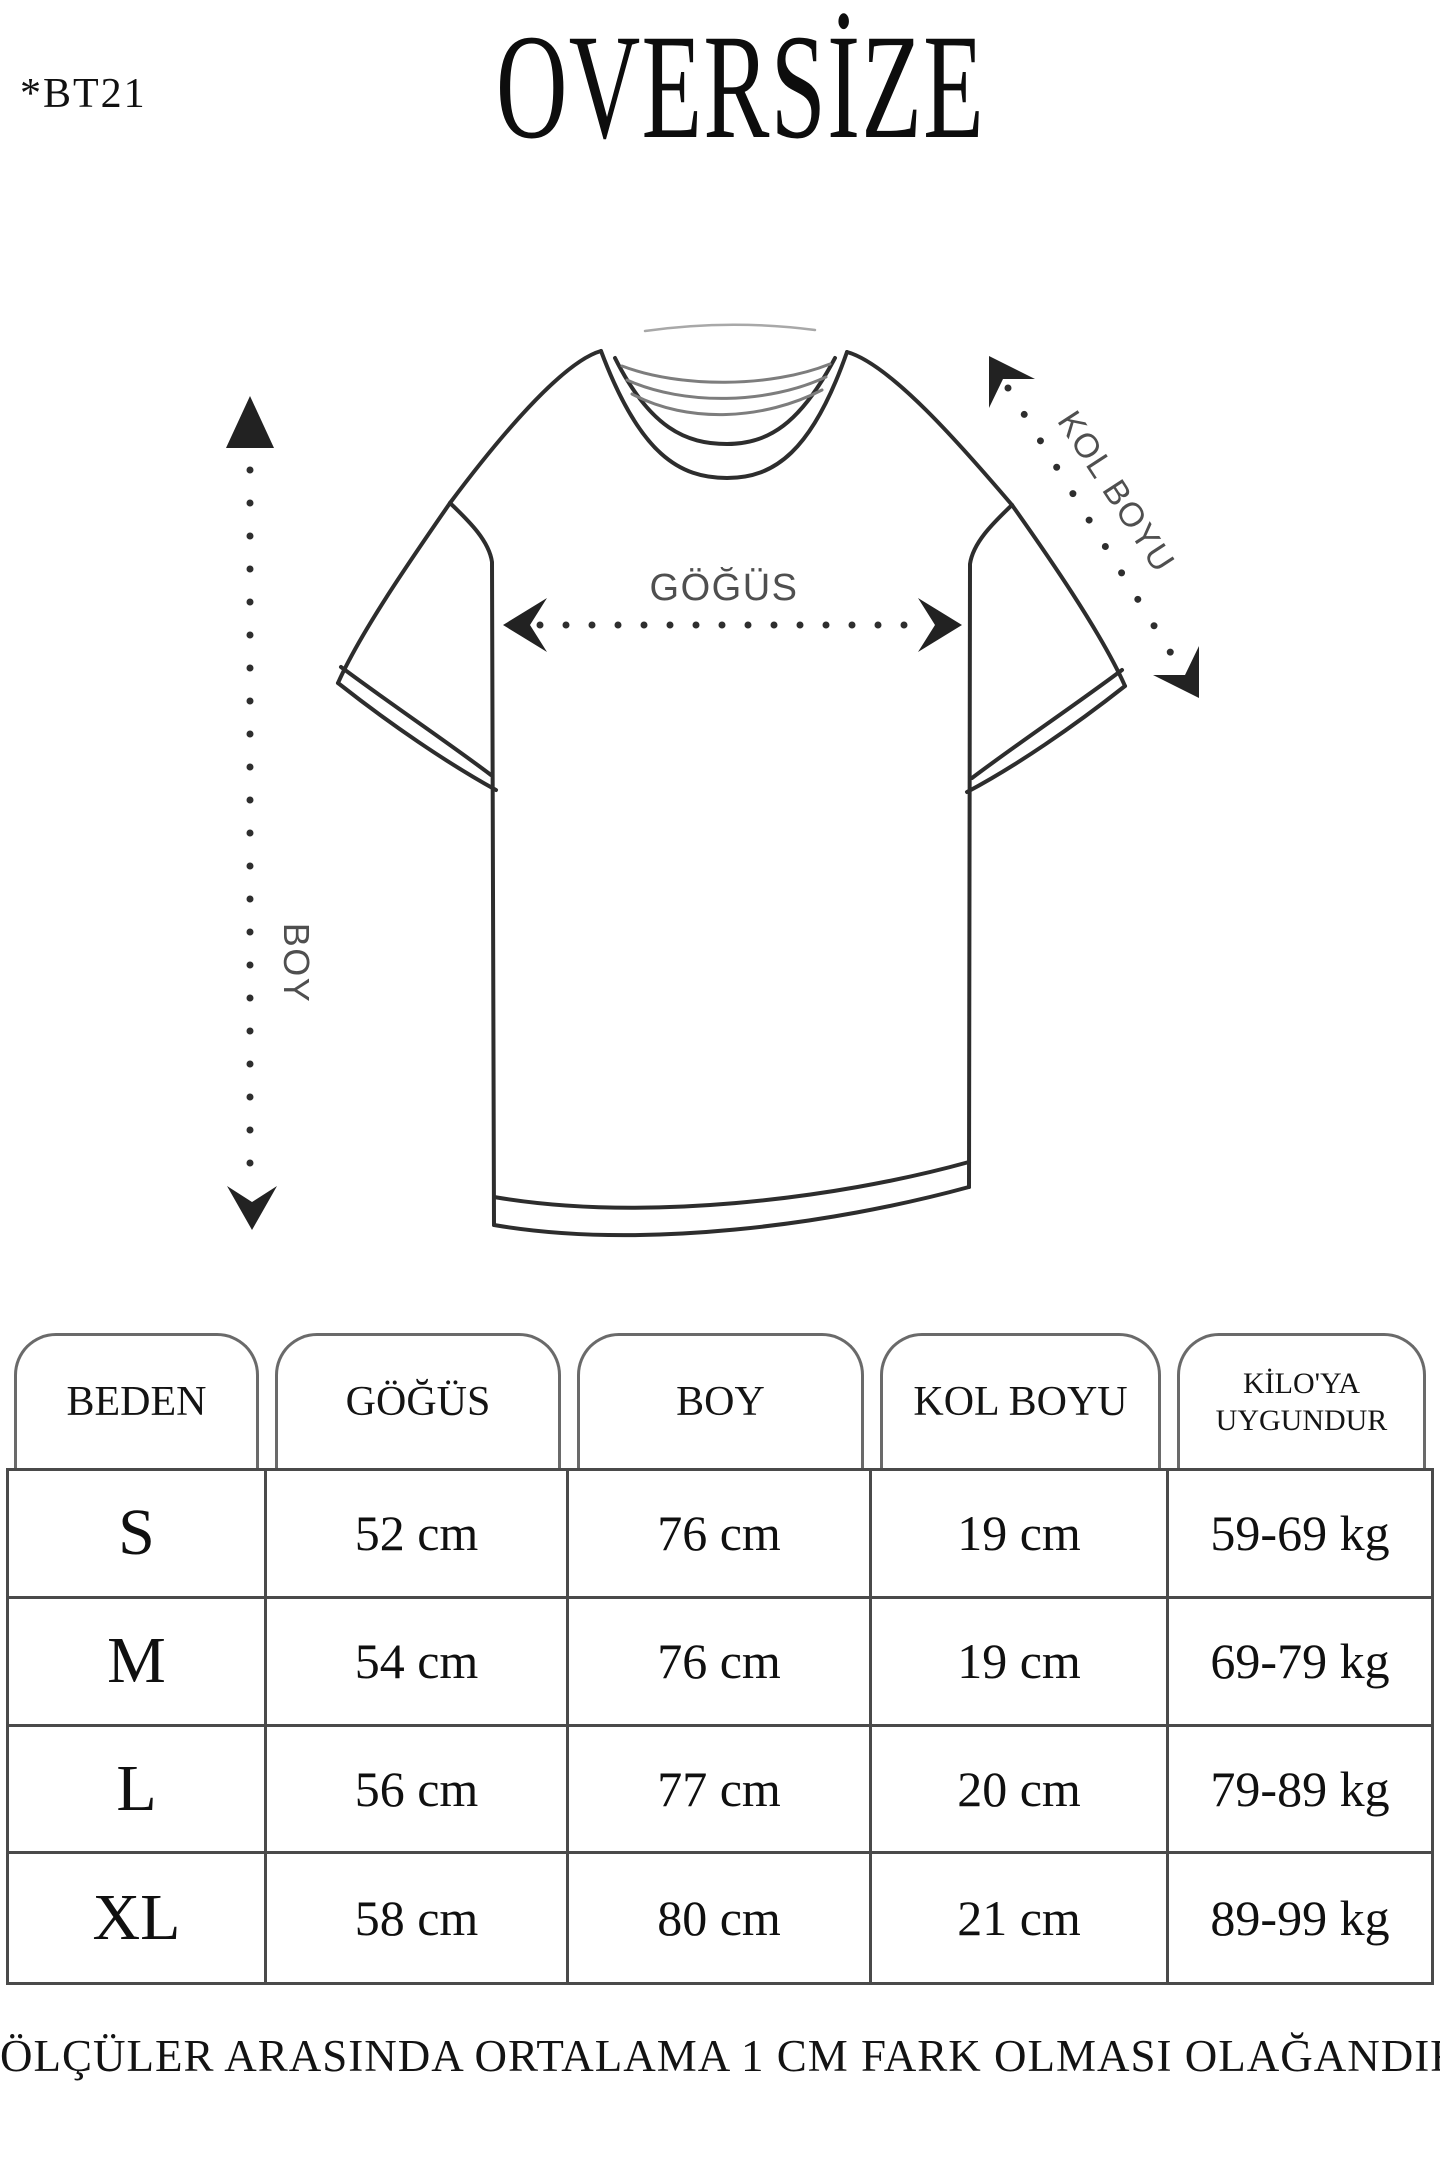 The height and width of the screenshot is (2160, 1440). What do you see at coordinates (720, 1918) in the screenshot?
I see `table-cell: 80 cm` at bounding box center [720, 1918].